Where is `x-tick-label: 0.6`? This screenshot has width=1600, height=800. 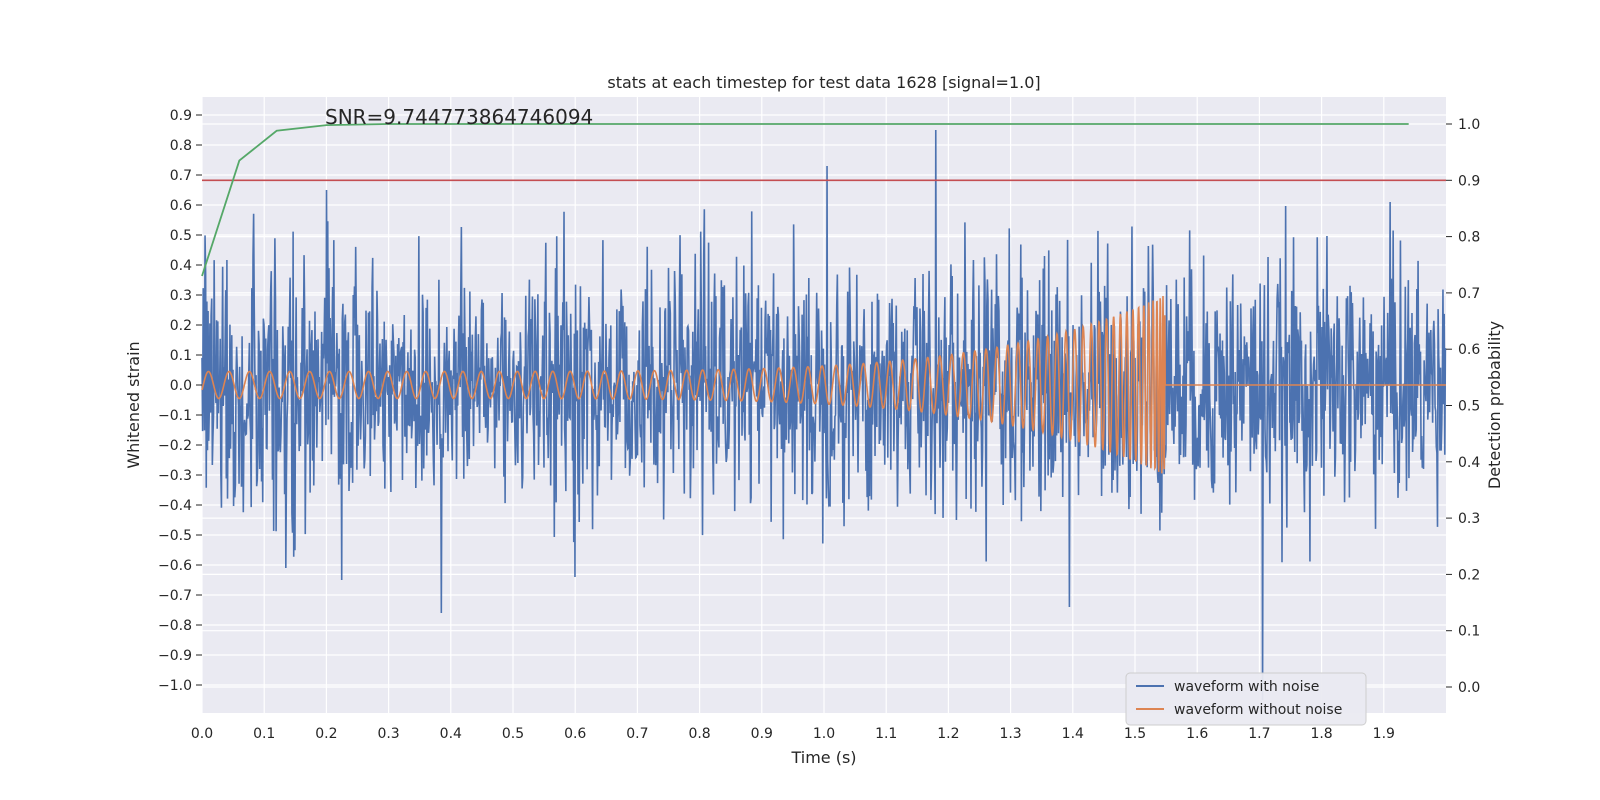 x-tick-label: 0.6 is located at coordinates (575, 734).